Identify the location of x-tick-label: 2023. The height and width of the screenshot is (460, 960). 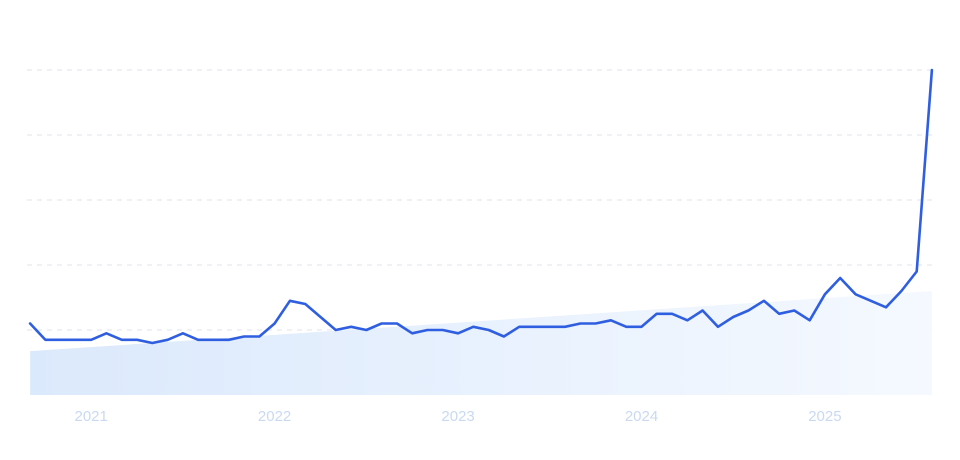
(457, 416).